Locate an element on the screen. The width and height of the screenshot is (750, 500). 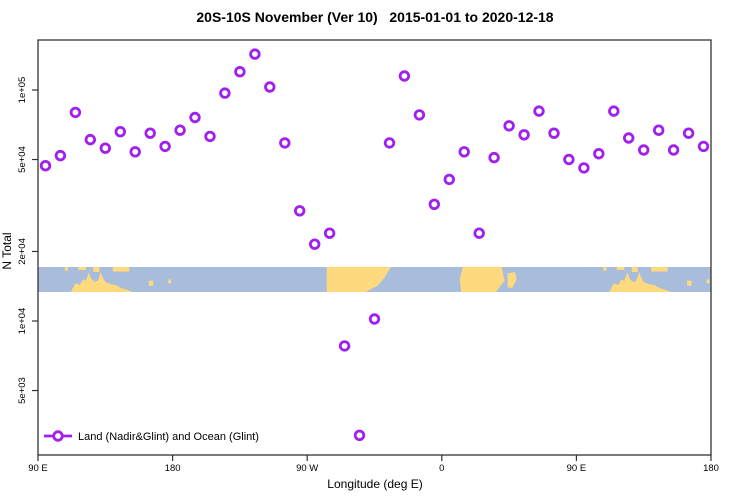
map-land-australia is located at coordinates (101, 282).